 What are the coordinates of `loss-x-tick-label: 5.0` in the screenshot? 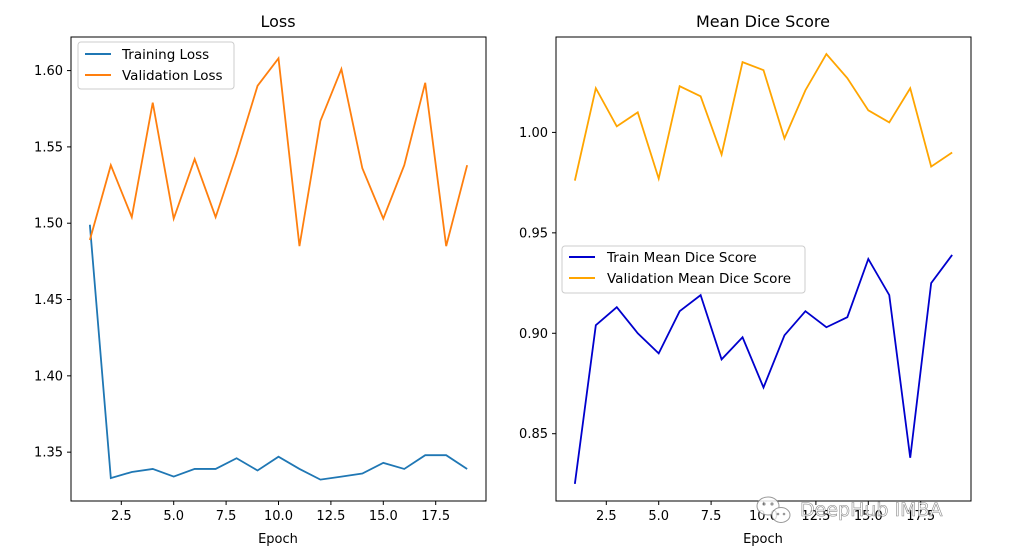 It's located at (173, 516).